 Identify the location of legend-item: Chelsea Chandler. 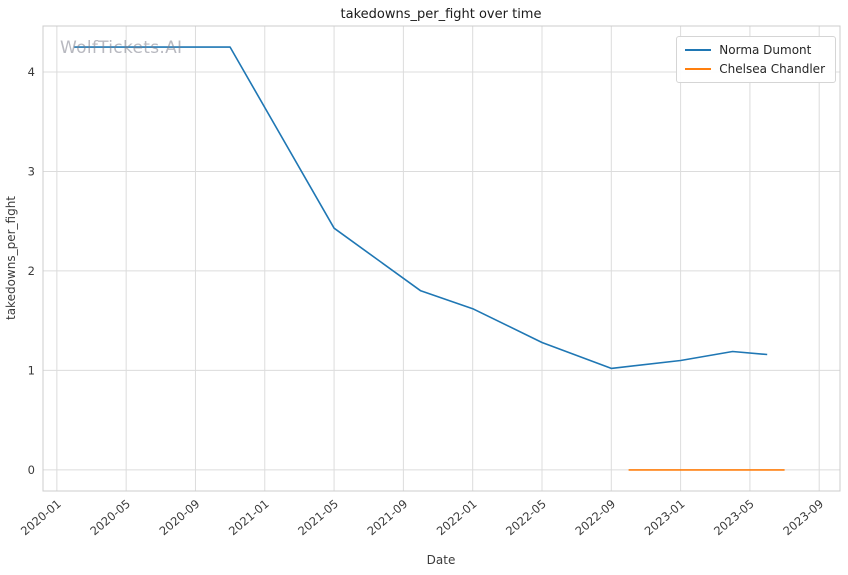
(755, 69).